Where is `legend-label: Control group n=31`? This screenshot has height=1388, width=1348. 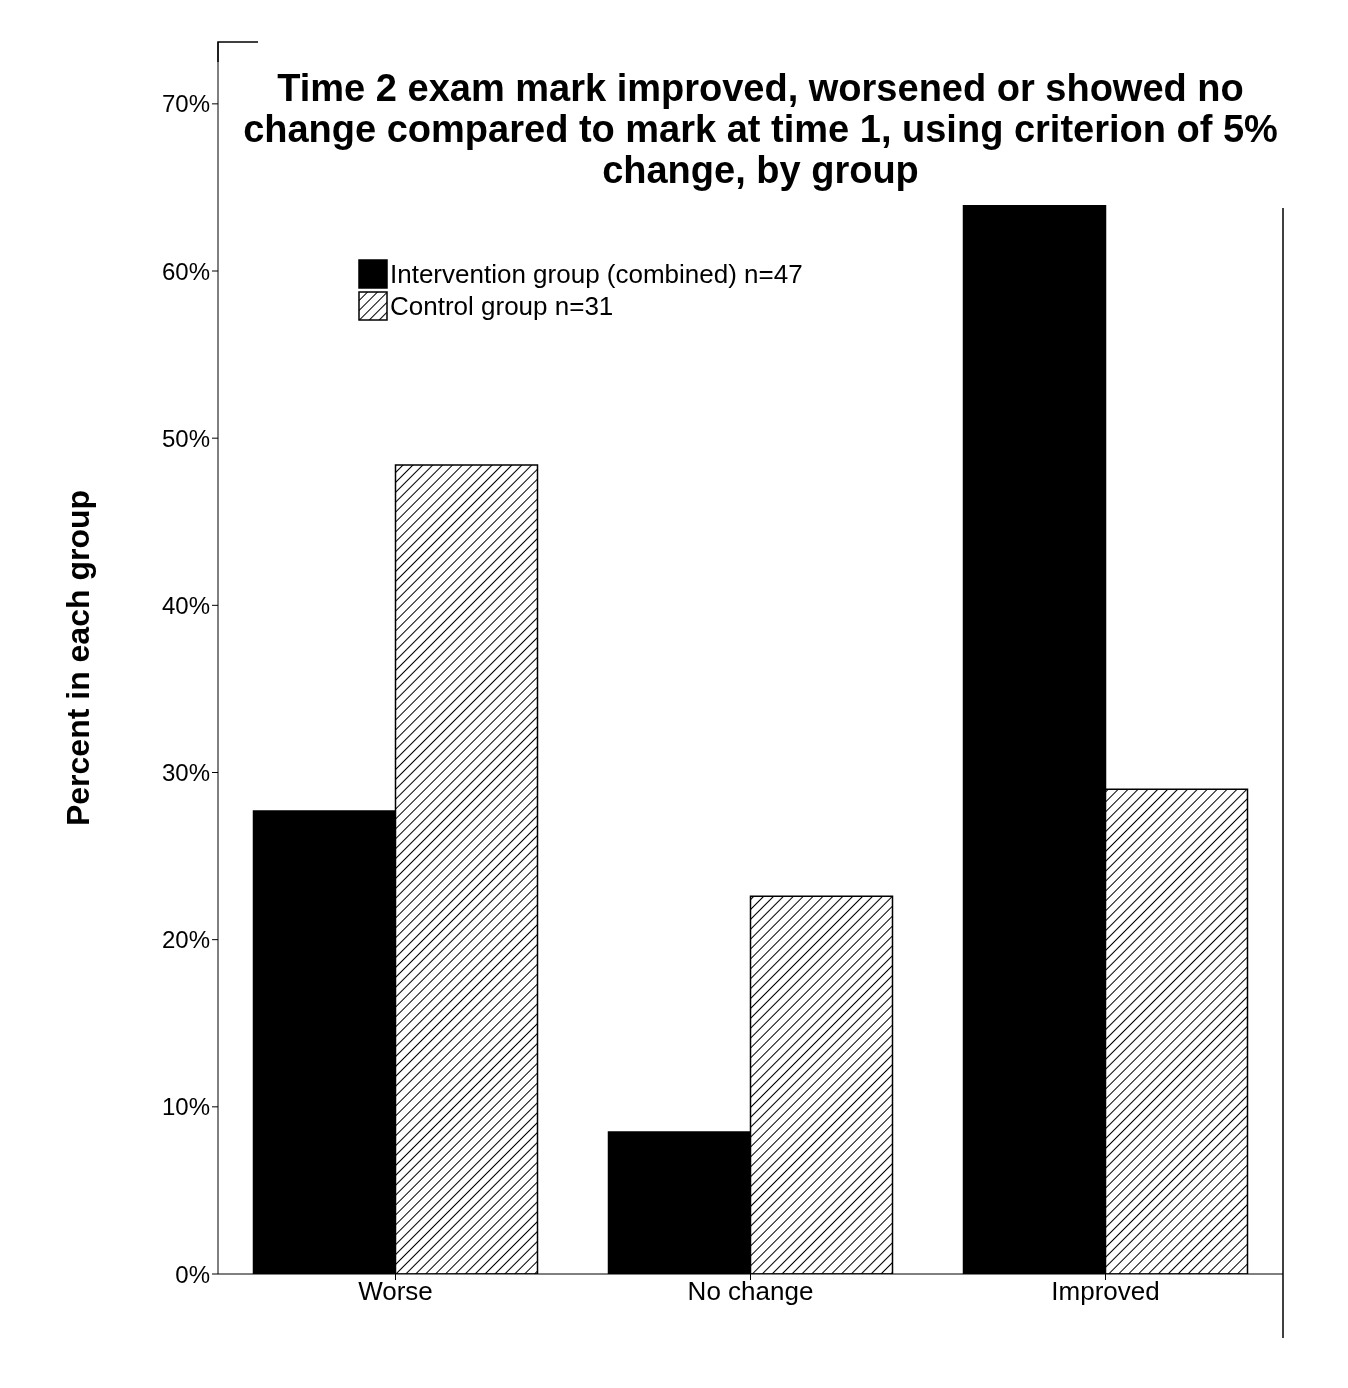 legend-label: Control group n=31 is located at coordinates (502, 306).